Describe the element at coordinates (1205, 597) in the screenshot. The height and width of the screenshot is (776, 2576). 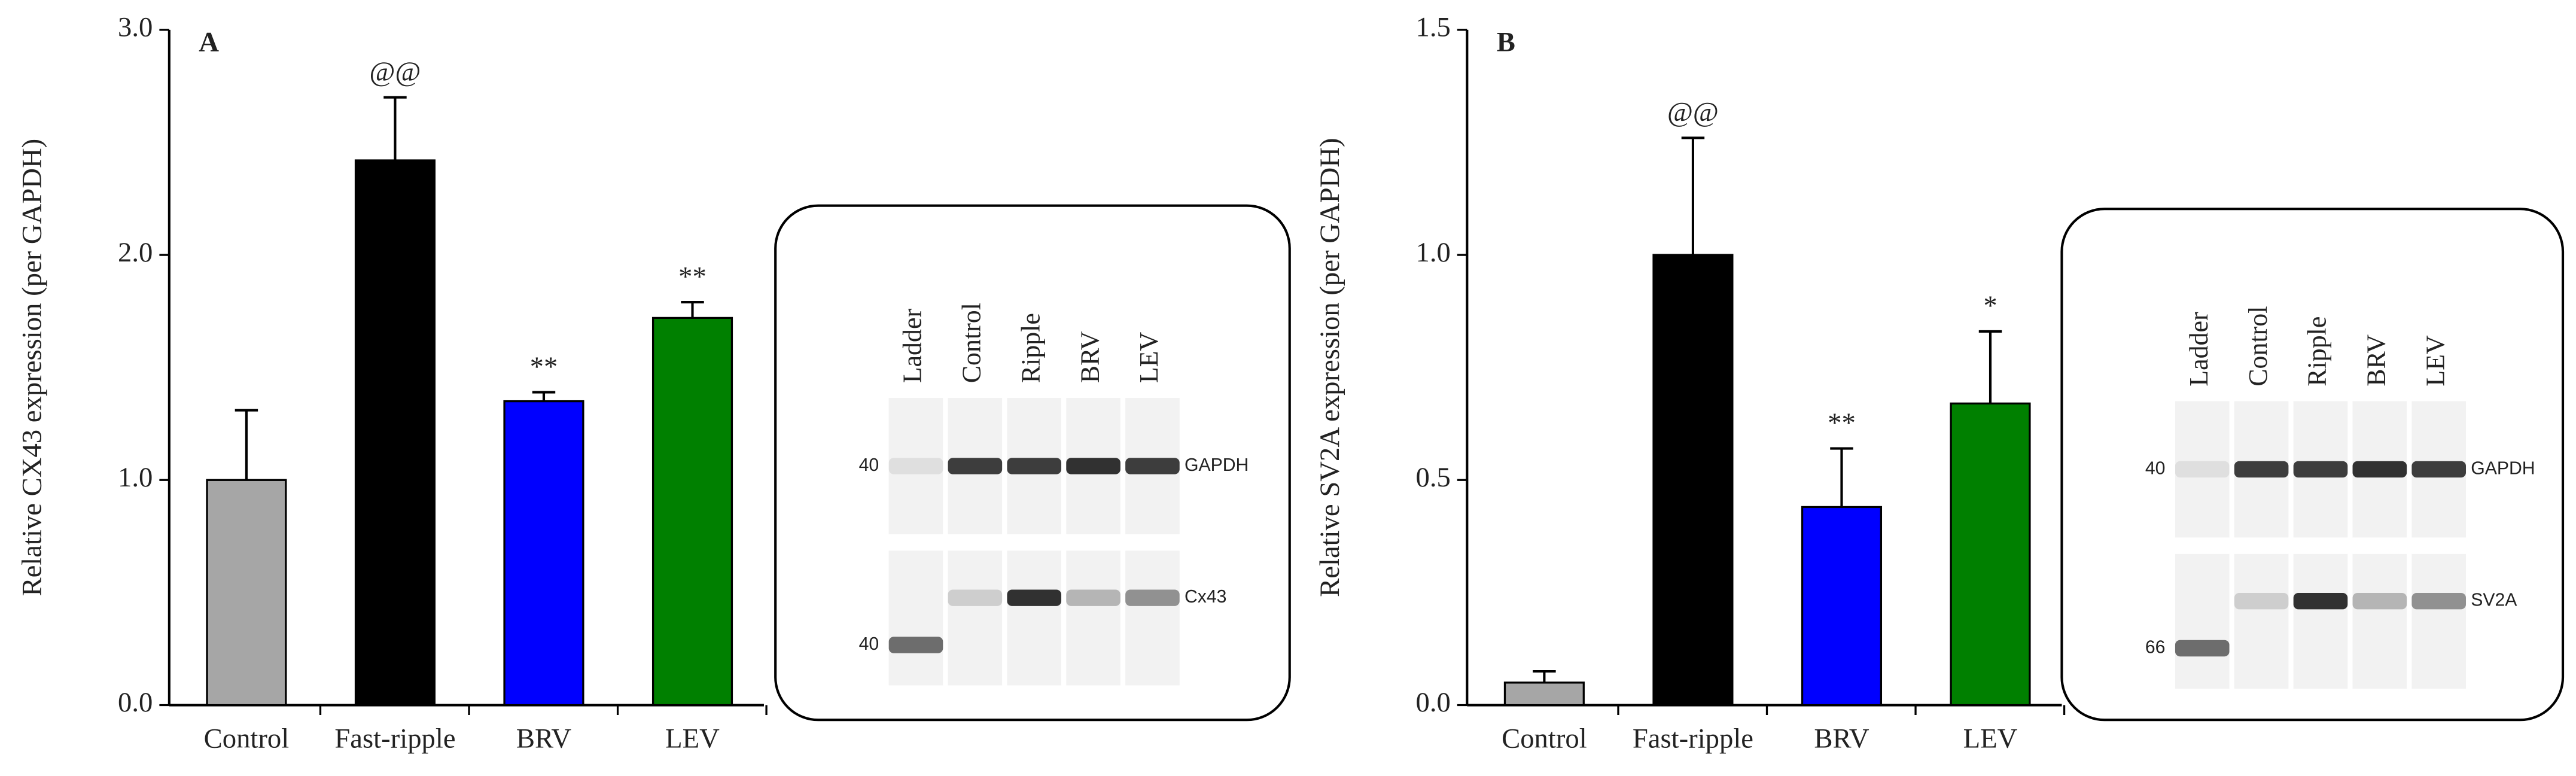
I see `protein-label: Cx43` at that location.